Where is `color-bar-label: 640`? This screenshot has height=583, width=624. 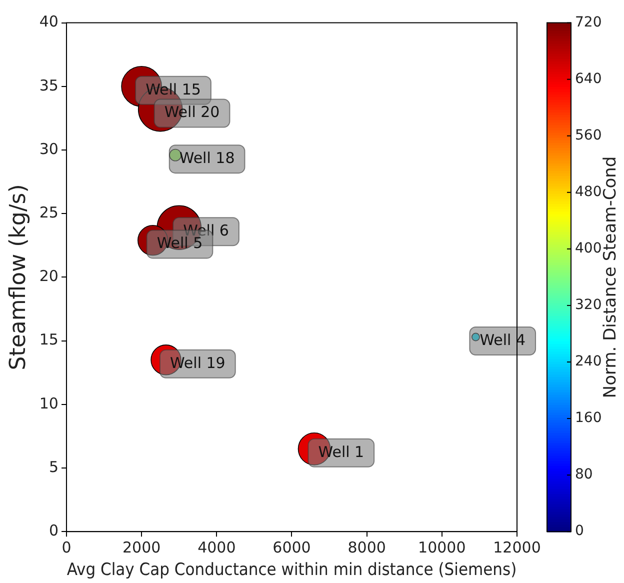
color-bar-label: 640 is located at coordinates (588, 78).